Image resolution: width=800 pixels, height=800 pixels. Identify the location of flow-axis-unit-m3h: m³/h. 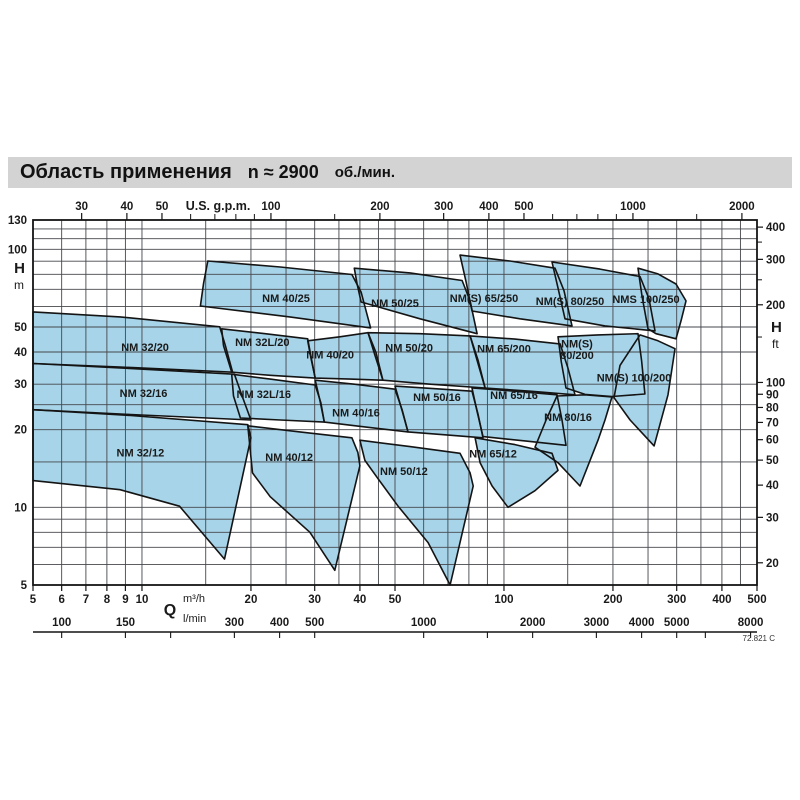
(194, 599).